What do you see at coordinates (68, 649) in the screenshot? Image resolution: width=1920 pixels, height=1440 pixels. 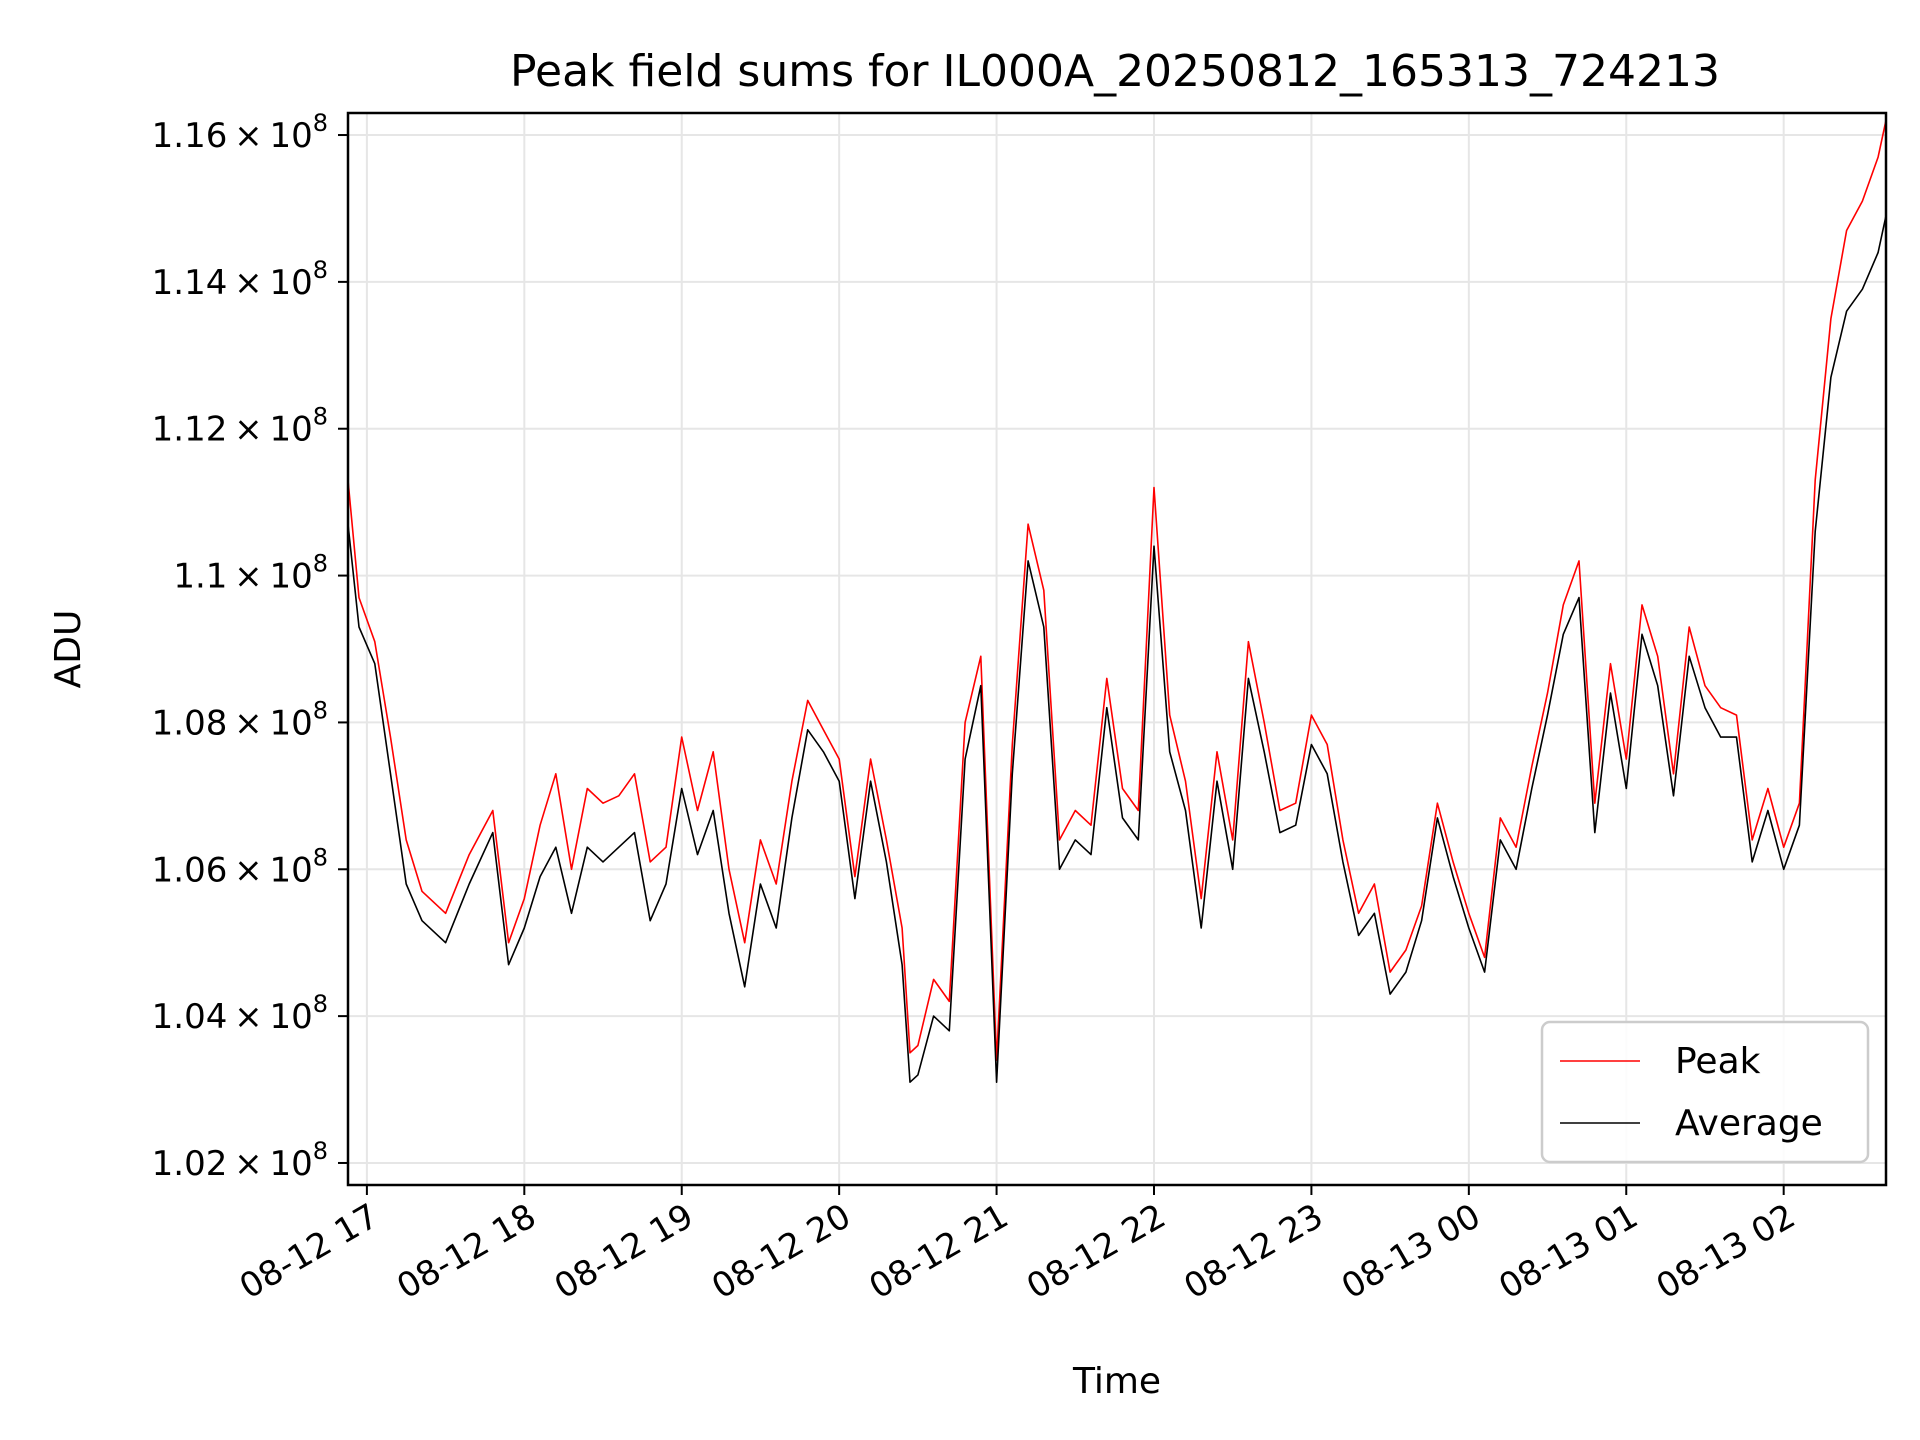 I see `y-axis-title: ADU` at bounding box center [68, 649].